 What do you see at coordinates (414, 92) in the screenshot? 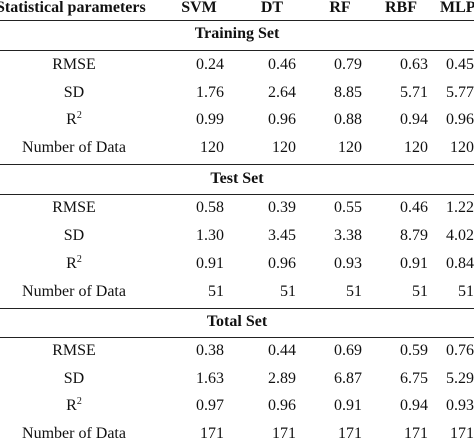
I see `cell-value: 5.71` at bounding box center [414, 92].